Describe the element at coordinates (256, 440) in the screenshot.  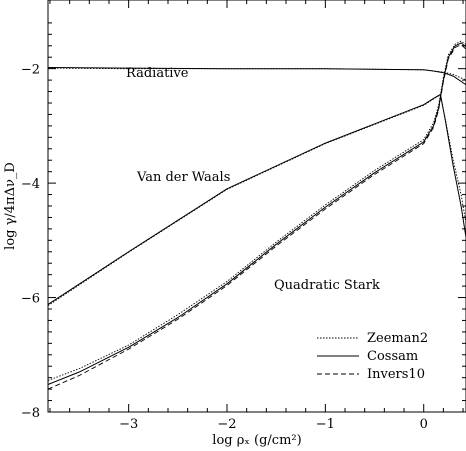
I see `x-axis-label: log ρₓ (g/cm²)` at that location.